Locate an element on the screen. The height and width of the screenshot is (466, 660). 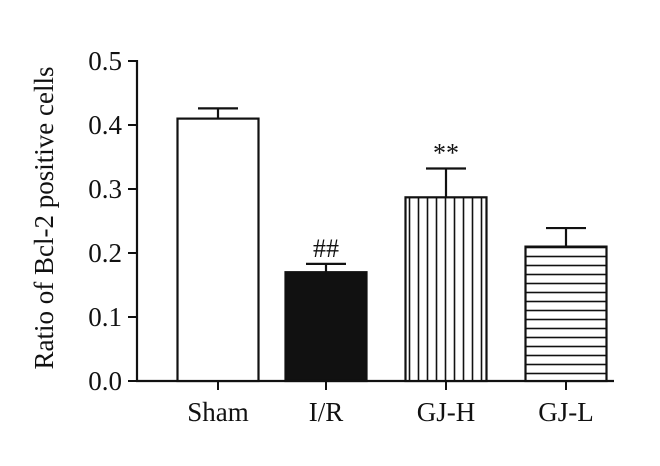
significance-label: ** is located at coordinates (446, 153).